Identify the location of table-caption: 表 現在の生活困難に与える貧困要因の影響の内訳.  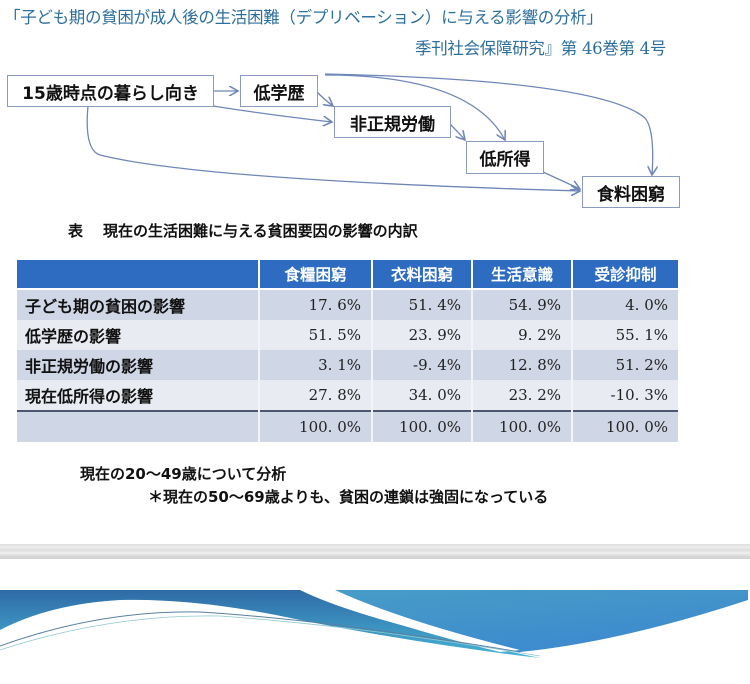
(243, 230).